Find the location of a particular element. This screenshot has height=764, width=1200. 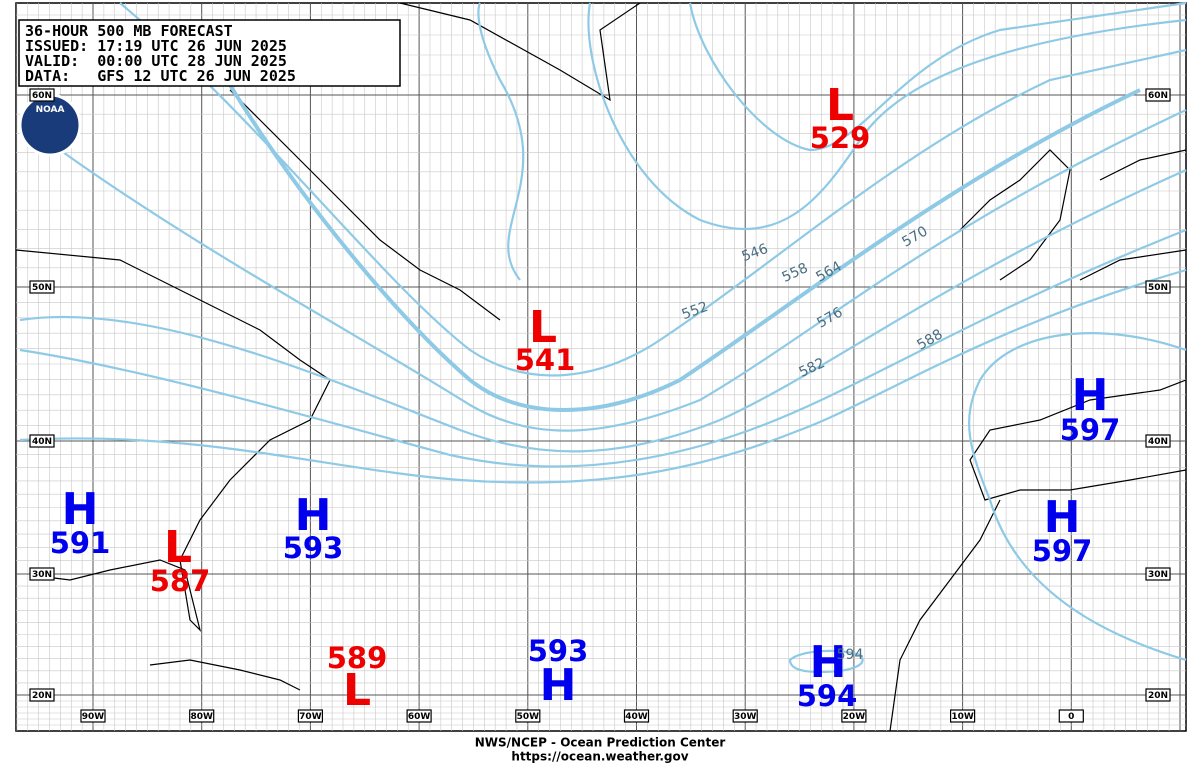

center-value: 529 is located at coordinates (840, 138).